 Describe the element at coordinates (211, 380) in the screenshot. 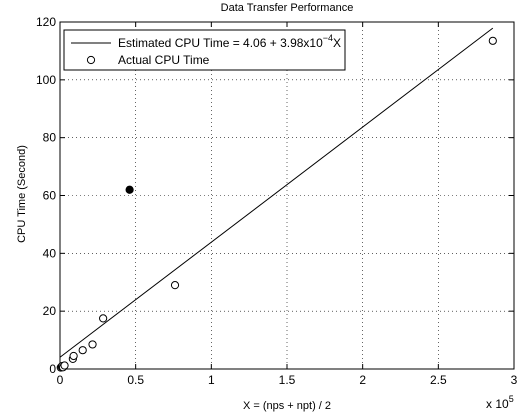

I see `x-tick-label: 1` at that location.